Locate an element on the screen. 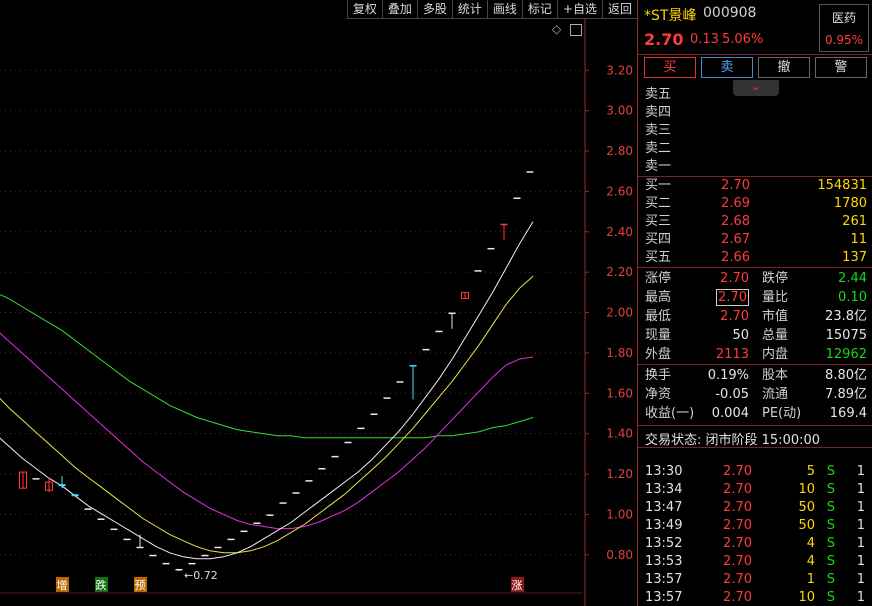 The width and height of the screenshot is (872, 606). y-tick-label: 1.40 is located at coordinates (619, 434).